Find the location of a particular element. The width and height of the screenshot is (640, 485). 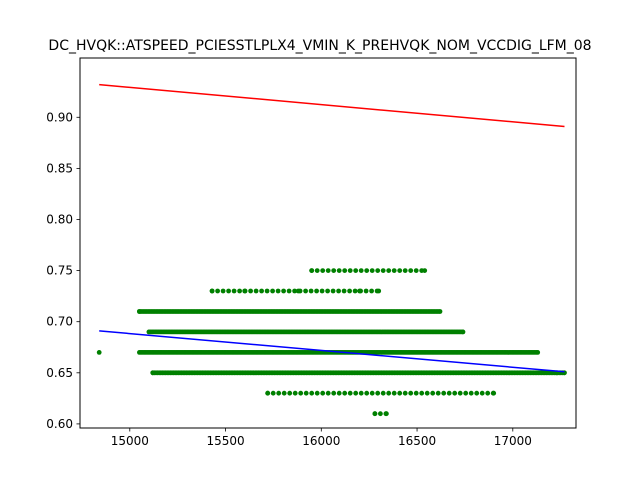

x-axis: 15000 15500 16000 16500 17000 is located at coordinates (321, 438).